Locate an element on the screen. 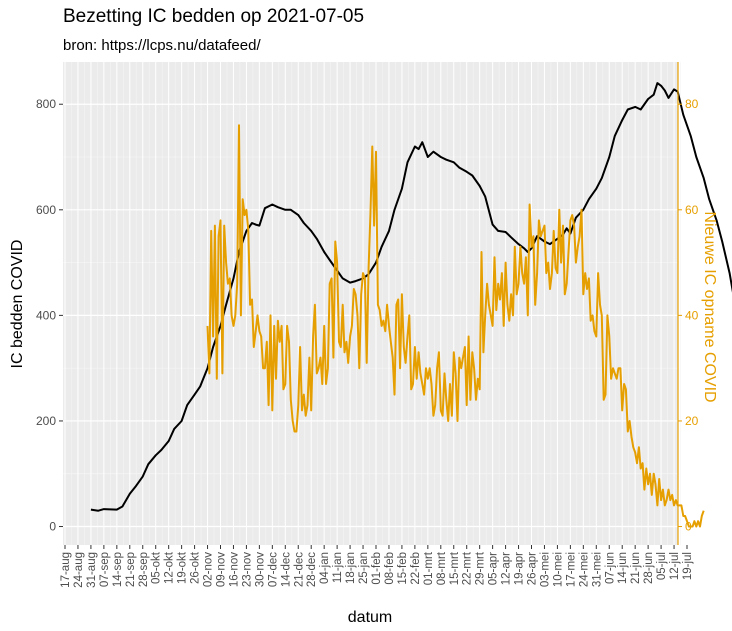 The image size is (732, 631). x-tick-label: 17-aug is located at coordinates (66, 570).